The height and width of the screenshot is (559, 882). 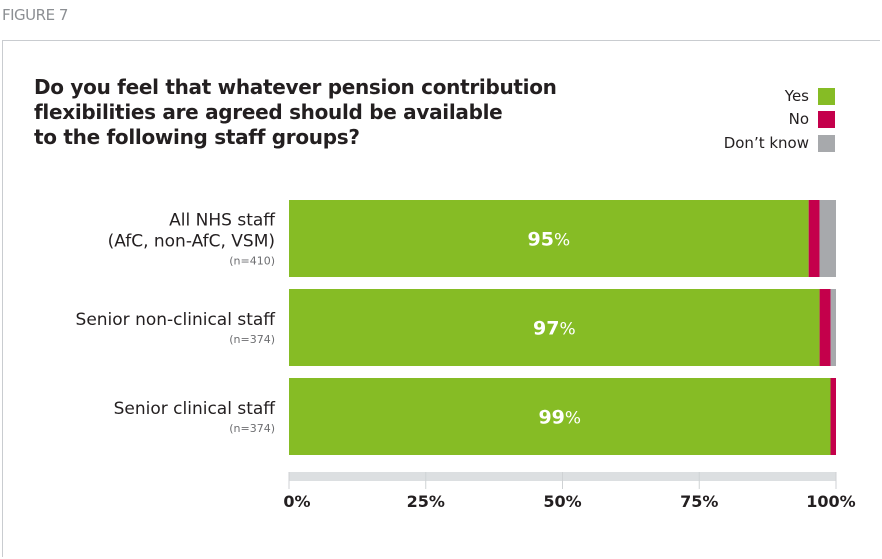 I want to click on data-label: 97%, so click(x=554, y=329).